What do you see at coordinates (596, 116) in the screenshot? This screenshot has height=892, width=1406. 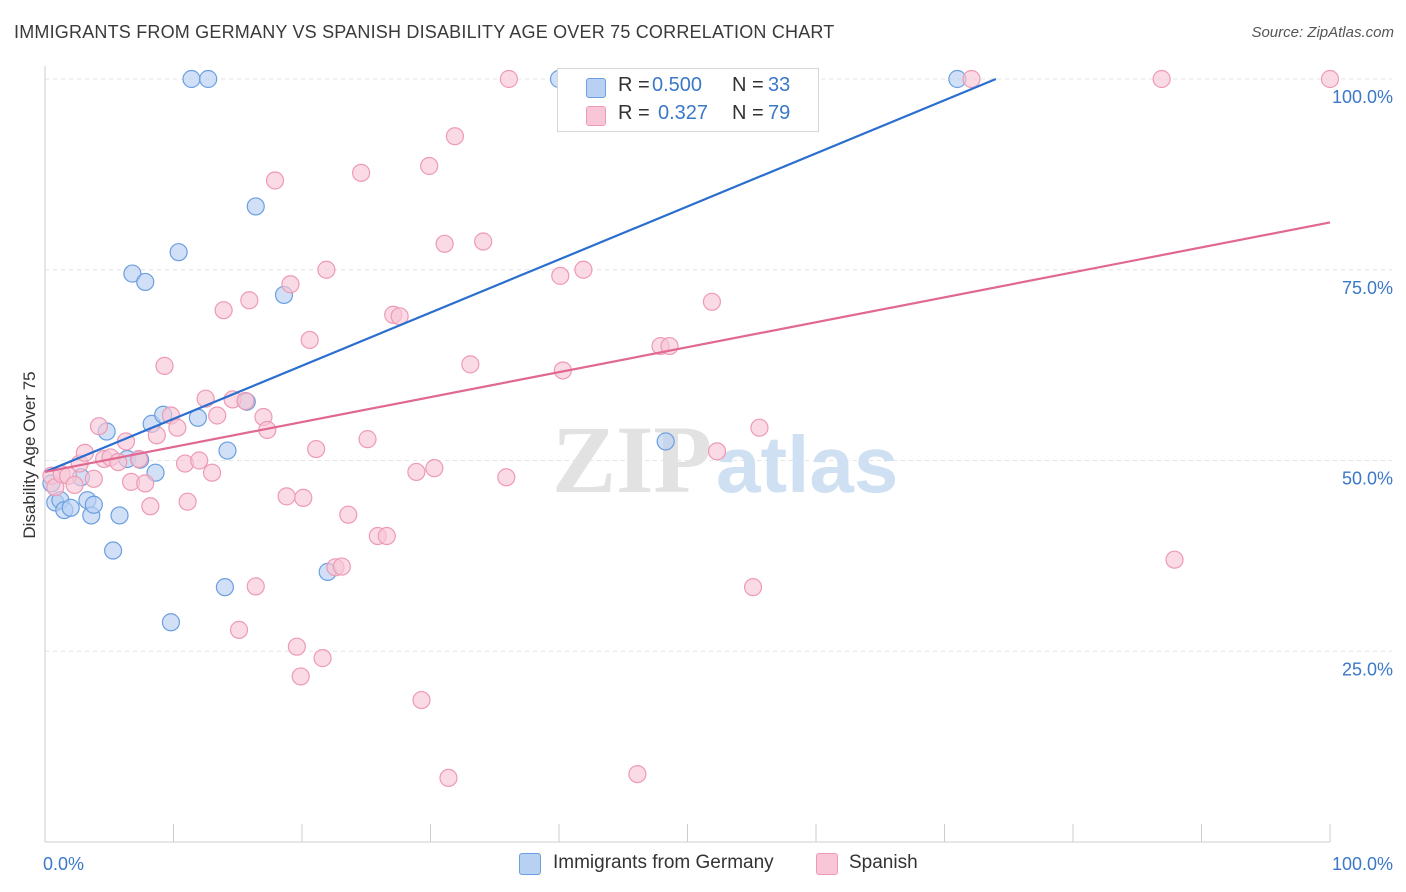 I see `spanish-swatch` at bounding box center [596, 116].